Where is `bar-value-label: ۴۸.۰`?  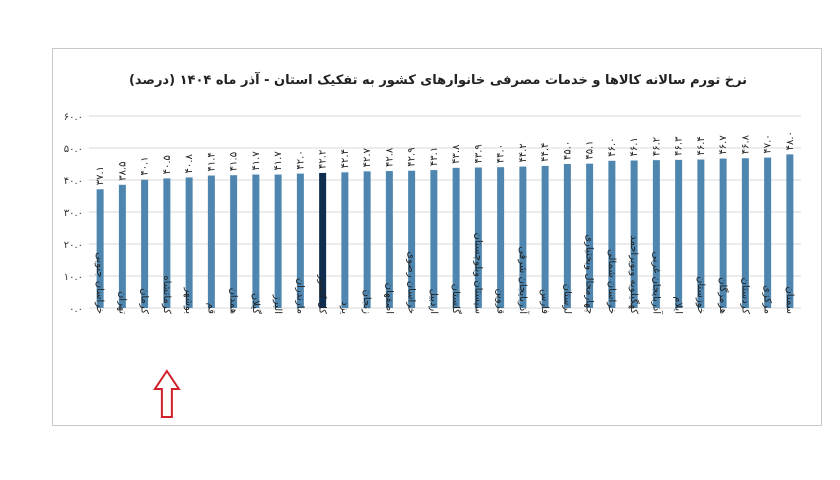
bar-value-label: ۴۸.۰ is located at coordinates (790, 140).